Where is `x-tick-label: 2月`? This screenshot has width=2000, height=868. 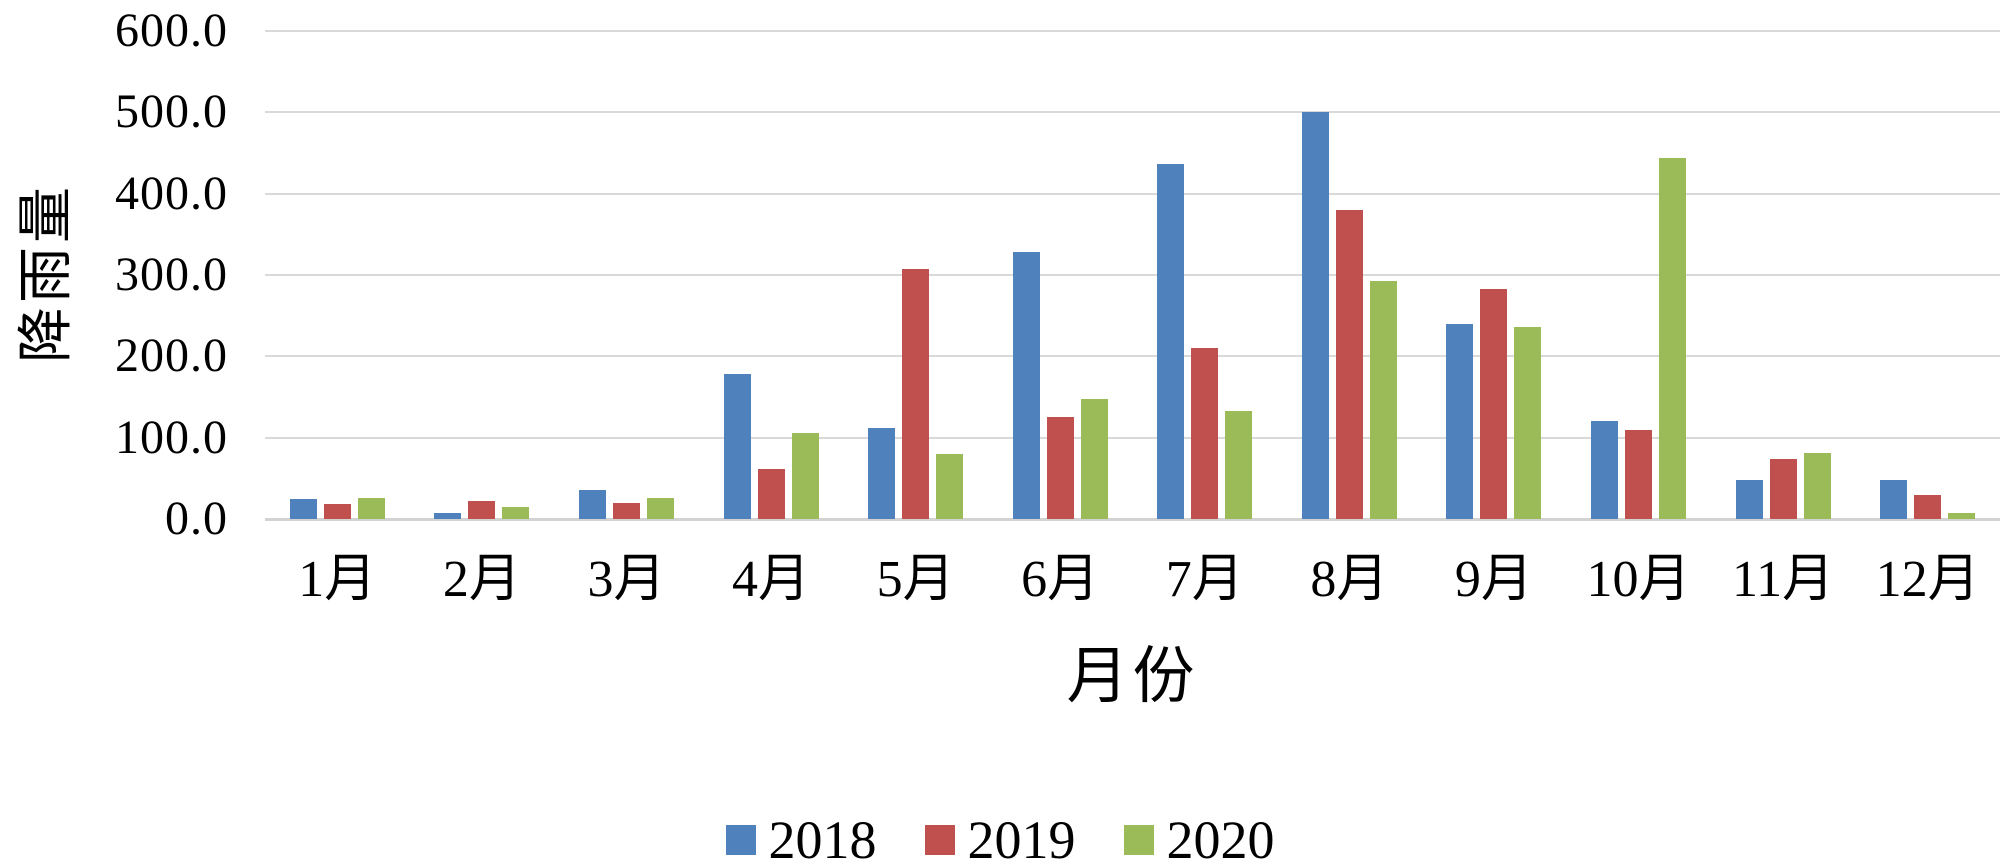 x-tick-label: 2月 is located at coordinates (481, 579).